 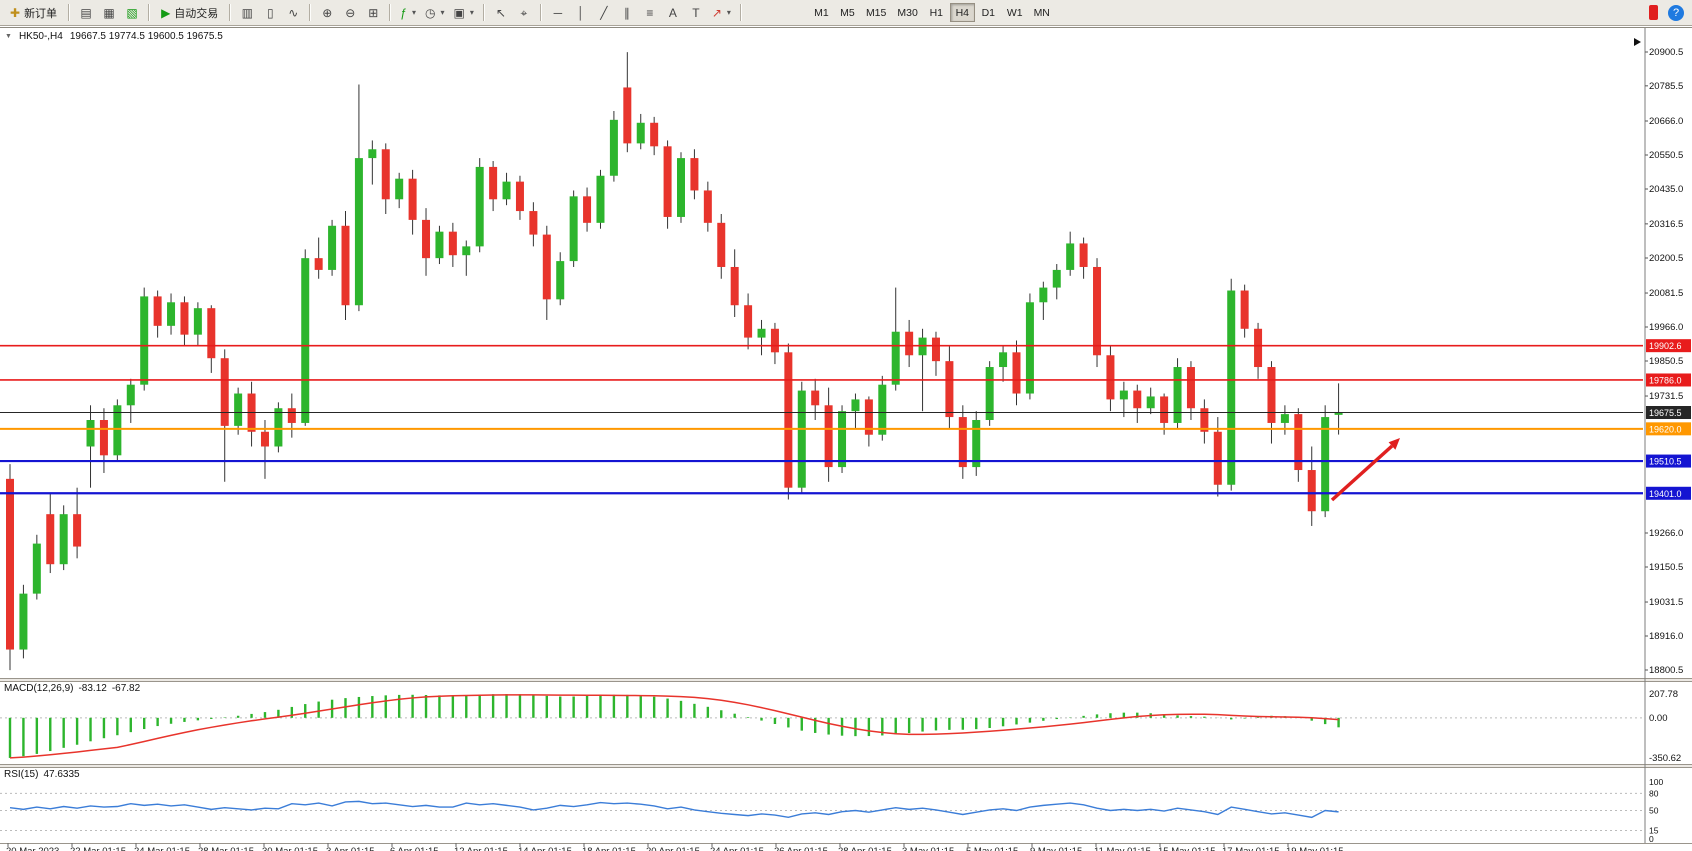 I want to click on candlestick-mode-button: ▯, so click(x=270, y=12).